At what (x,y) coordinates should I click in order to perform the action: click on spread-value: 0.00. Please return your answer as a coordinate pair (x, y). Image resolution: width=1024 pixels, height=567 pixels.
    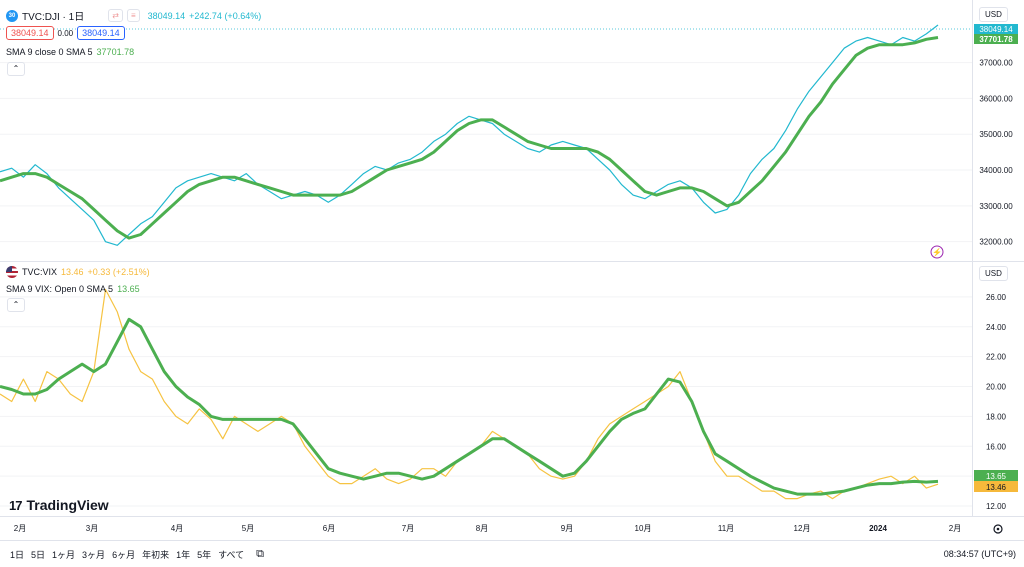
    Looking at the image, I should click on (65, 33).